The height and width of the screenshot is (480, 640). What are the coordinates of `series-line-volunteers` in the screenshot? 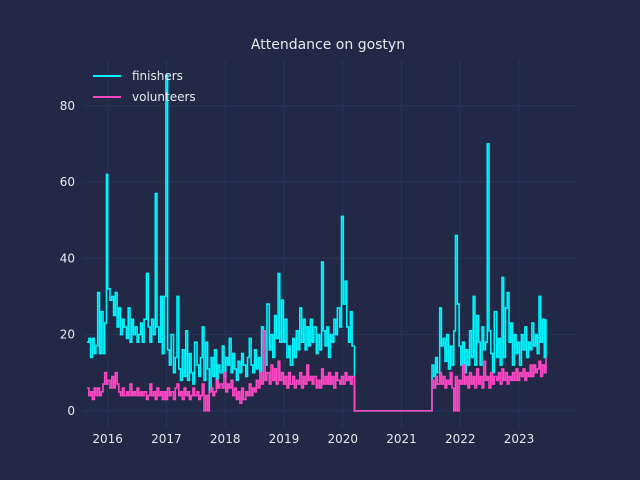 It's located at (317, 371).